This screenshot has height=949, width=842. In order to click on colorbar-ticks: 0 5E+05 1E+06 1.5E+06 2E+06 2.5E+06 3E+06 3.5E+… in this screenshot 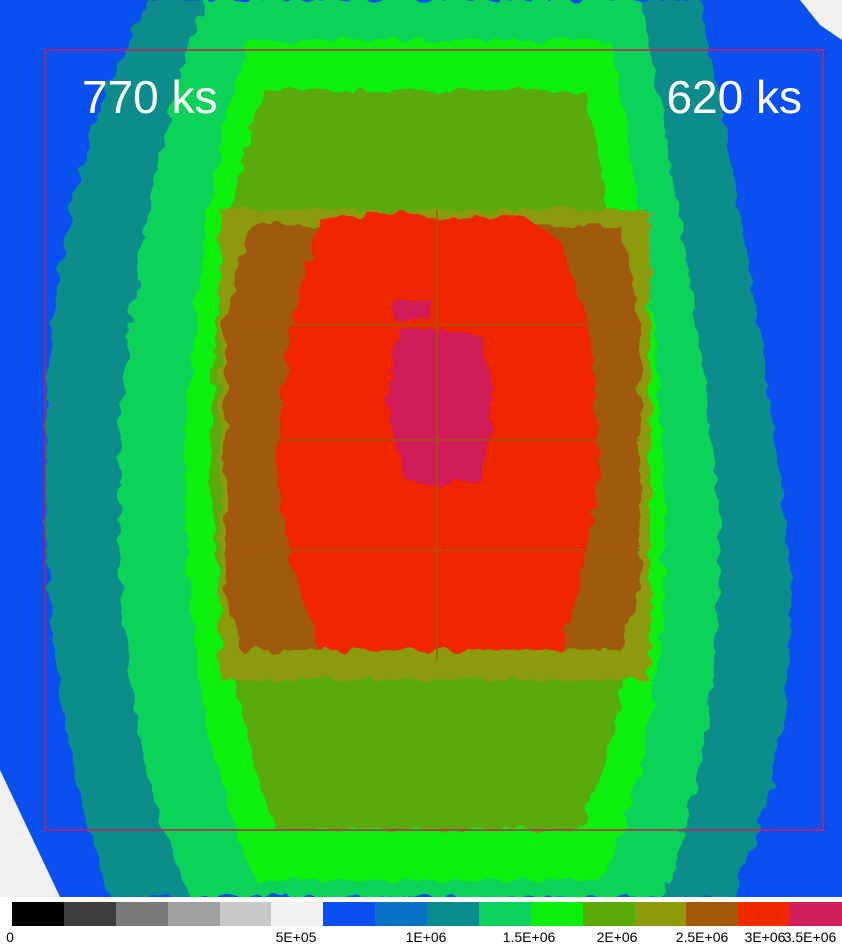, I will do `click(421, 939)`.